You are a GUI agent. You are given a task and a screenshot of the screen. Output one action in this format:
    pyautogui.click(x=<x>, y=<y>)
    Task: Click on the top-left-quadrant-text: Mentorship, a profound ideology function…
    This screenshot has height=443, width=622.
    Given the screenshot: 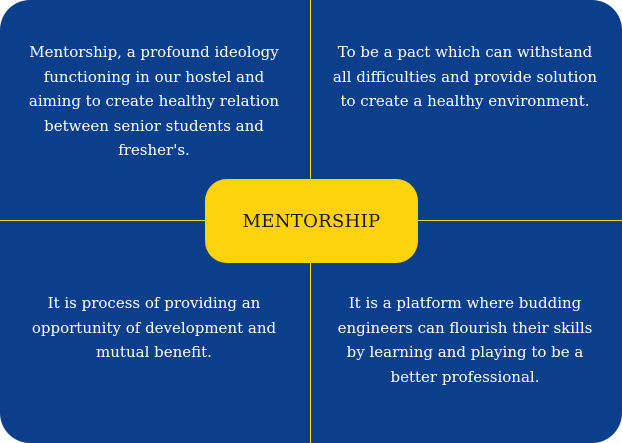 What is the action you would take?
    pyautogui.click(x=154, y=101)
    